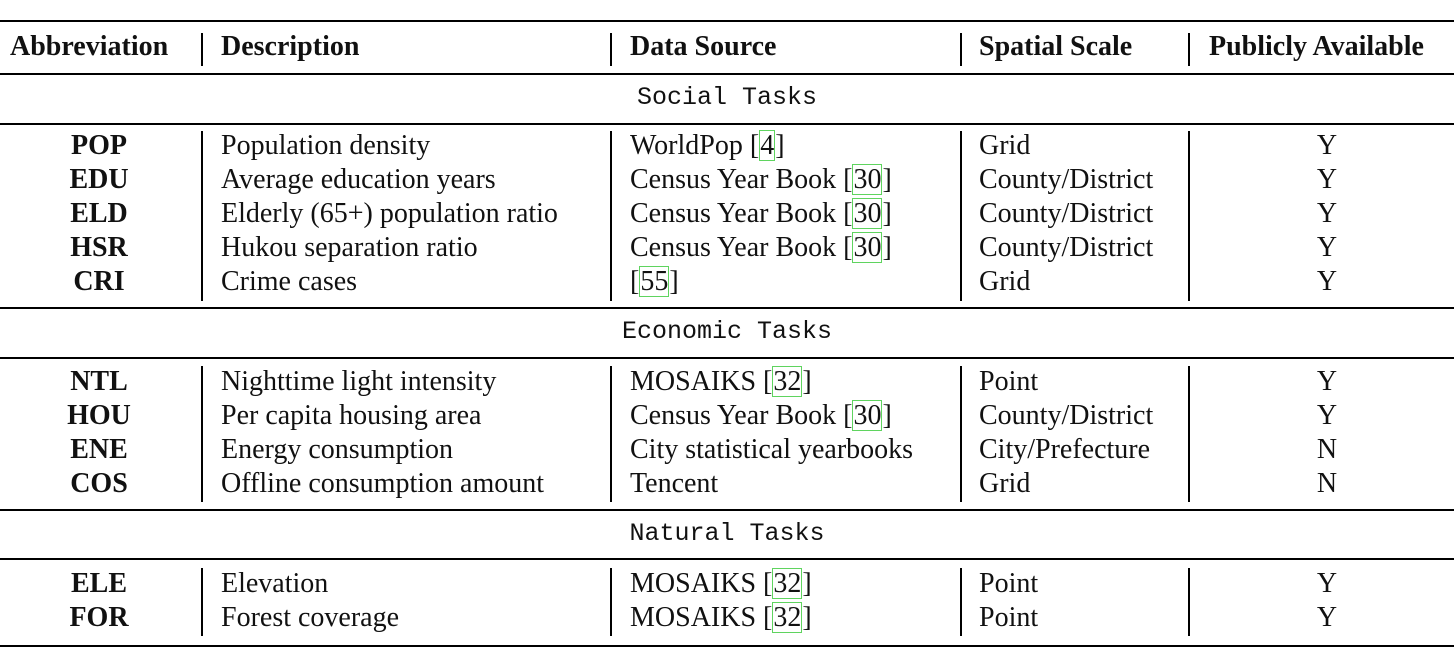 The width and height of the screenshot is (1454, 660). What do you see at coordinates (290, 46) in the screenshot?
I see `header-description: Description` at bounding box center [290, 46].